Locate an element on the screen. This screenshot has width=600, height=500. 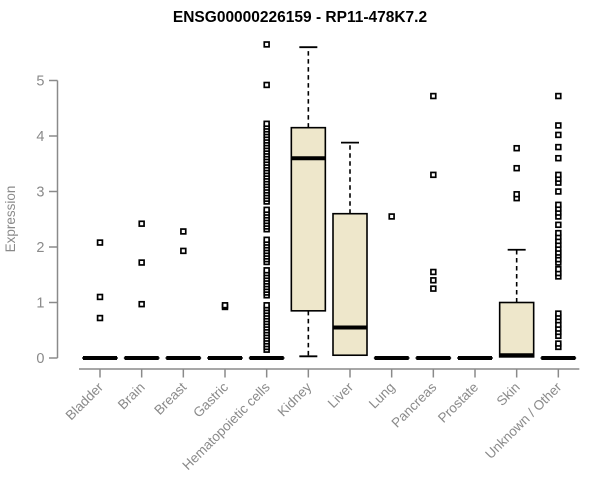
y-tick-label: 5 is located at coordinates (40, 82).